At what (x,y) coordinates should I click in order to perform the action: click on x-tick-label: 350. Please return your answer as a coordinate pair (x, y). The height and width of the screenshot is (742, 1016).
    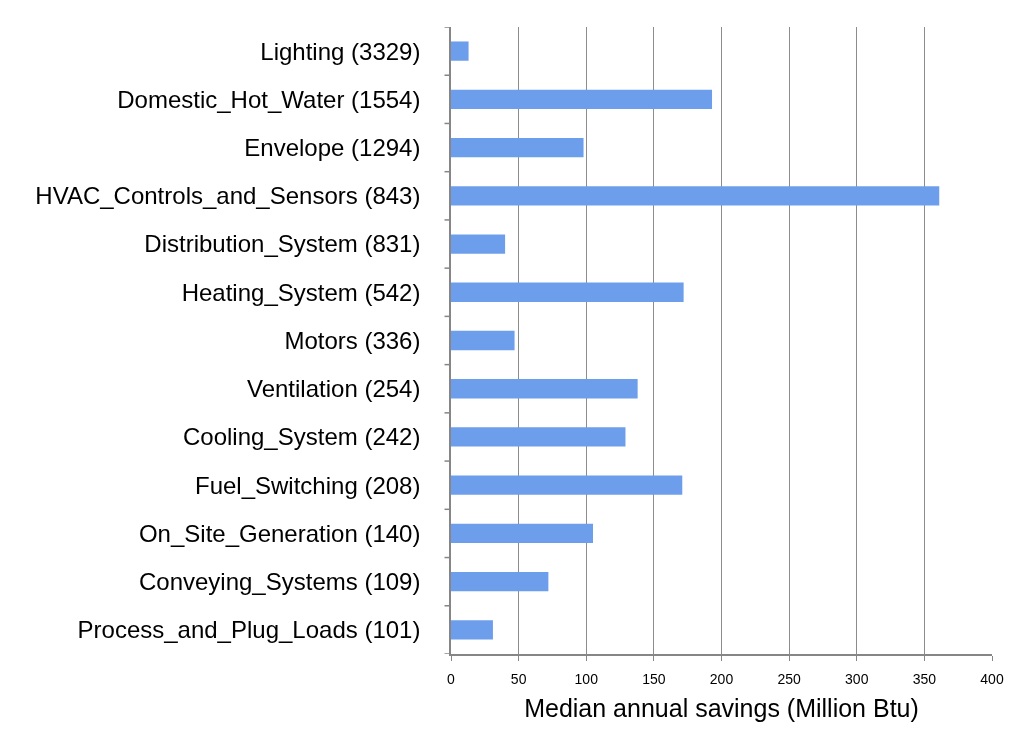
    Looking at the image, I should click on (924, 678).